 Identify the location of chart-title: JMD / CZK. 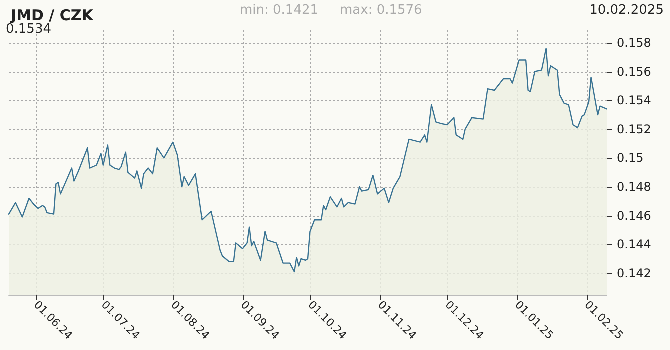
(52, 15).